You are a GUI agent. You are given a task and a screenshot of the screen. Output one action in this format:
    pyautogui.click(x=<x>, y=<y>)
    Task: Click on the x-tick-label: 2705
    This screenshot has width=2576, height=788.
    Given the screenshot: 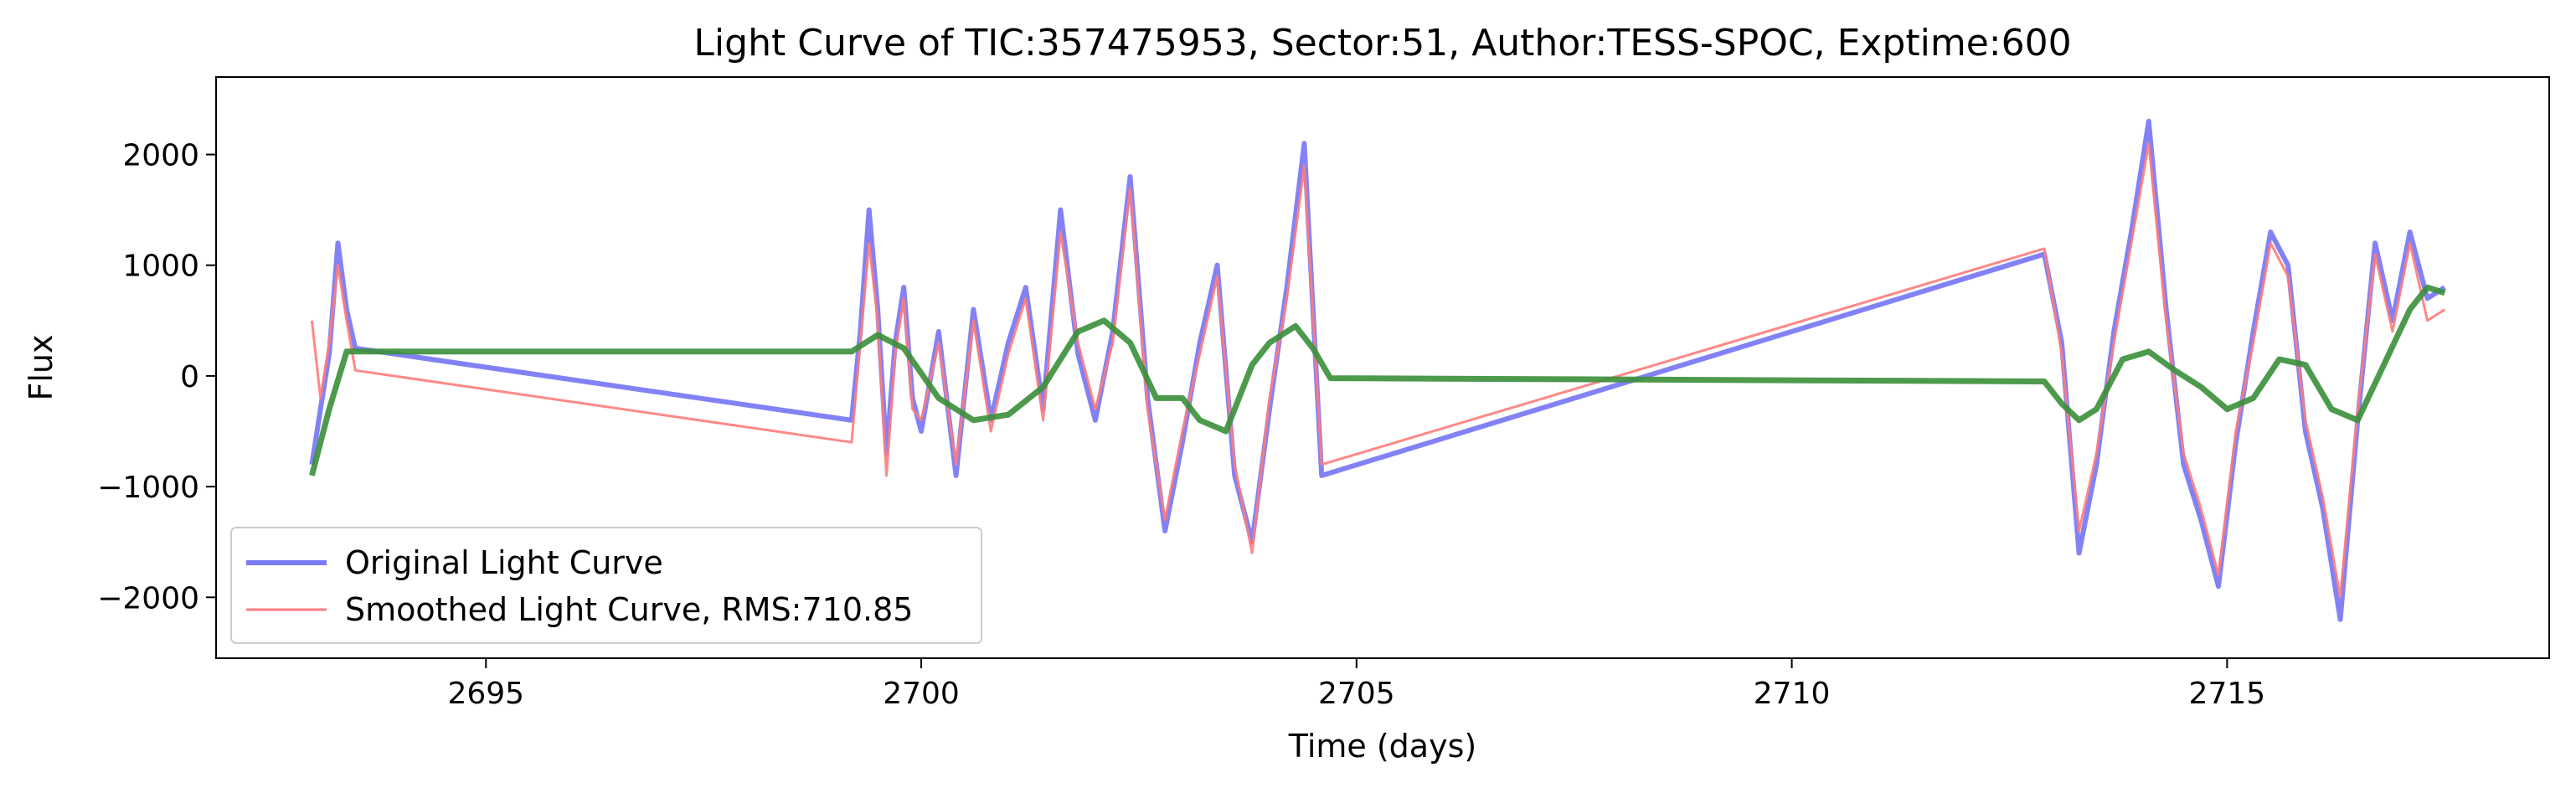 What is the action you would take?
    pyautogui.click(x=1356, y=694)
    